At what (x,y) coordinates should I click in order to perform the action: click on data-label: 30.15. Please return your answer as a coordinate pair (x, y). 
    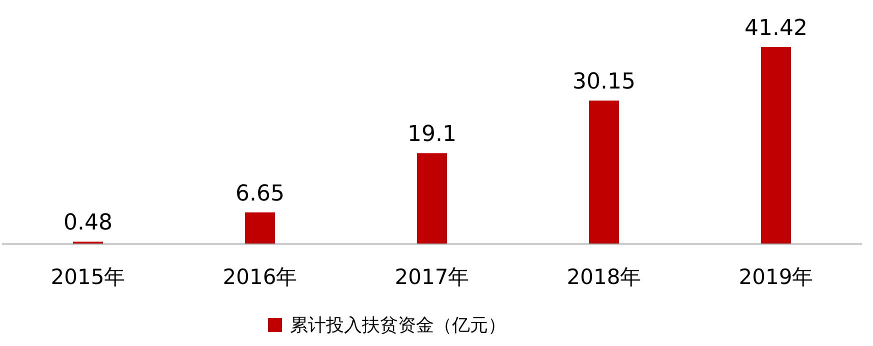
    Looking at the image, I should click on (604, 82).